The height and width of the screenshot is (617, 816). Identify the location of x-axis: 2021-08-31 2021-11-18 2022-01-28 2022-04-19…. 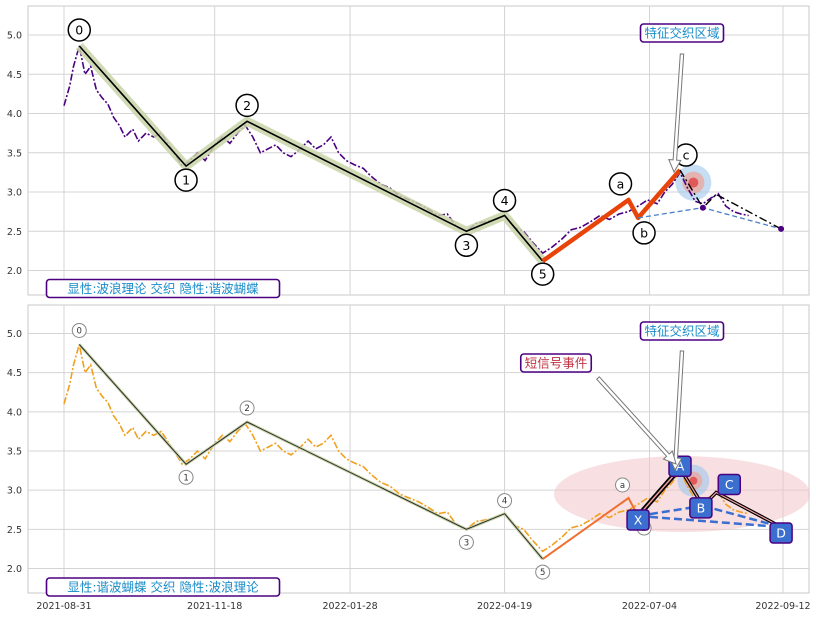
(423, 606).